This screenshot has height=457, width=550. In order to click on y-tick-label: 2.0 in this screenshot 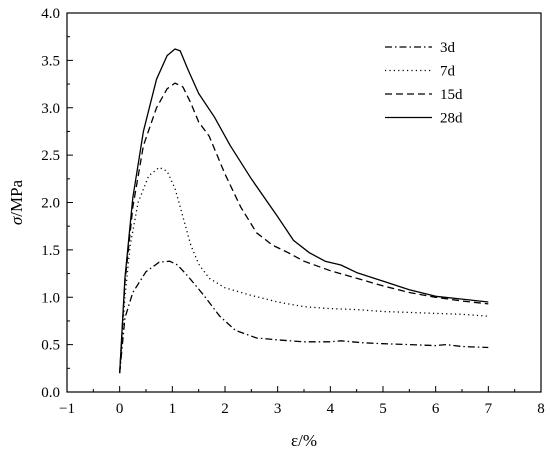, I will do `click(50, 204)`.